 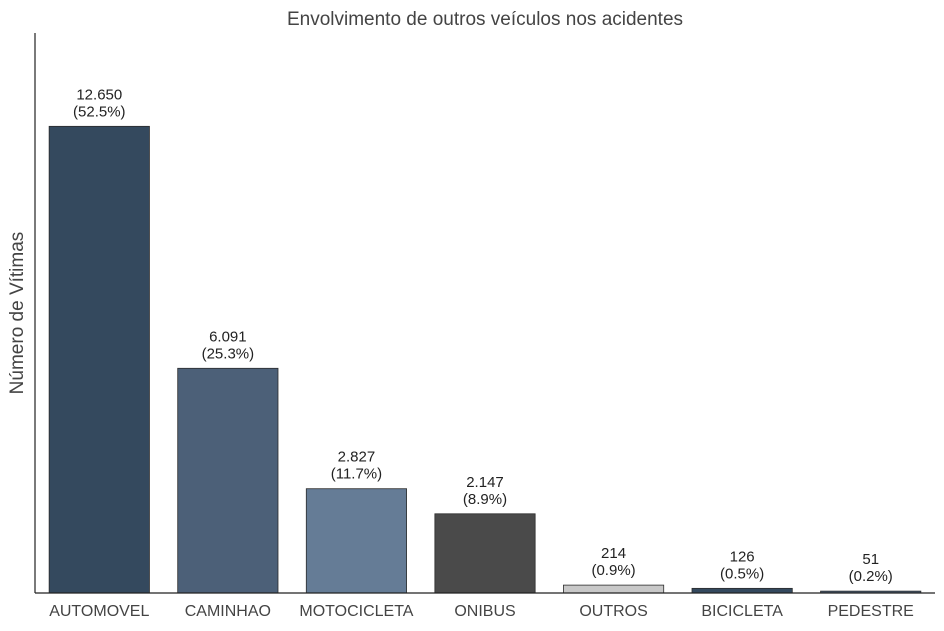 What do you see at coordinates (485, 482) in the screenshot?
I see `data-label-value-onibus: 2.147` at bounding box center [485, 482].